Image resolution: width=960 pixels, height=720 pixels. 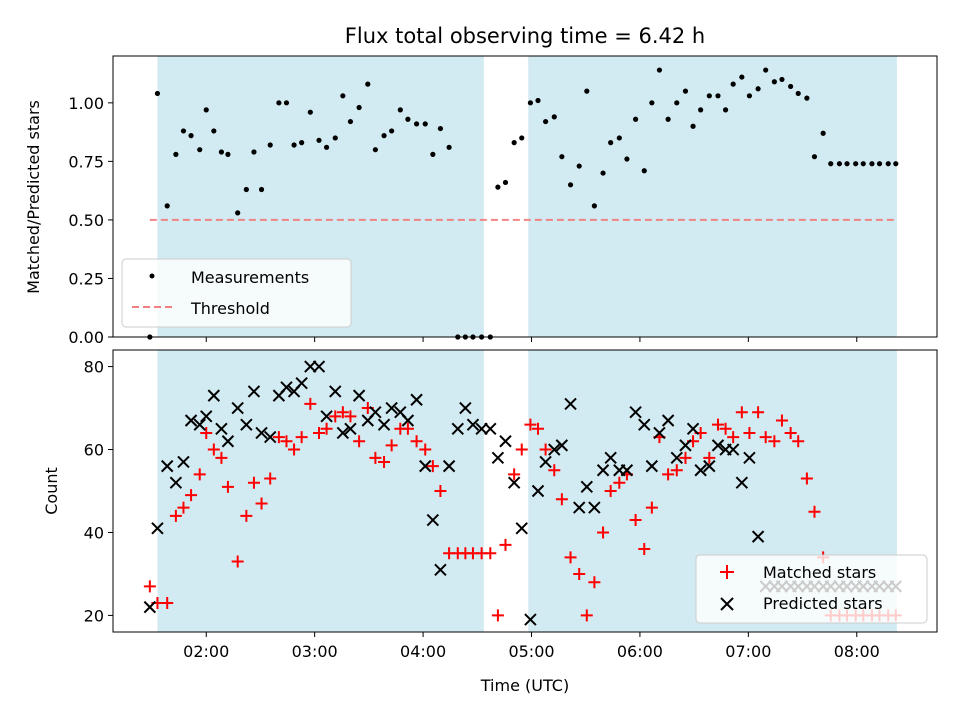 I want to click on x-tick-label: 02:00, so click(x=206, y=651).